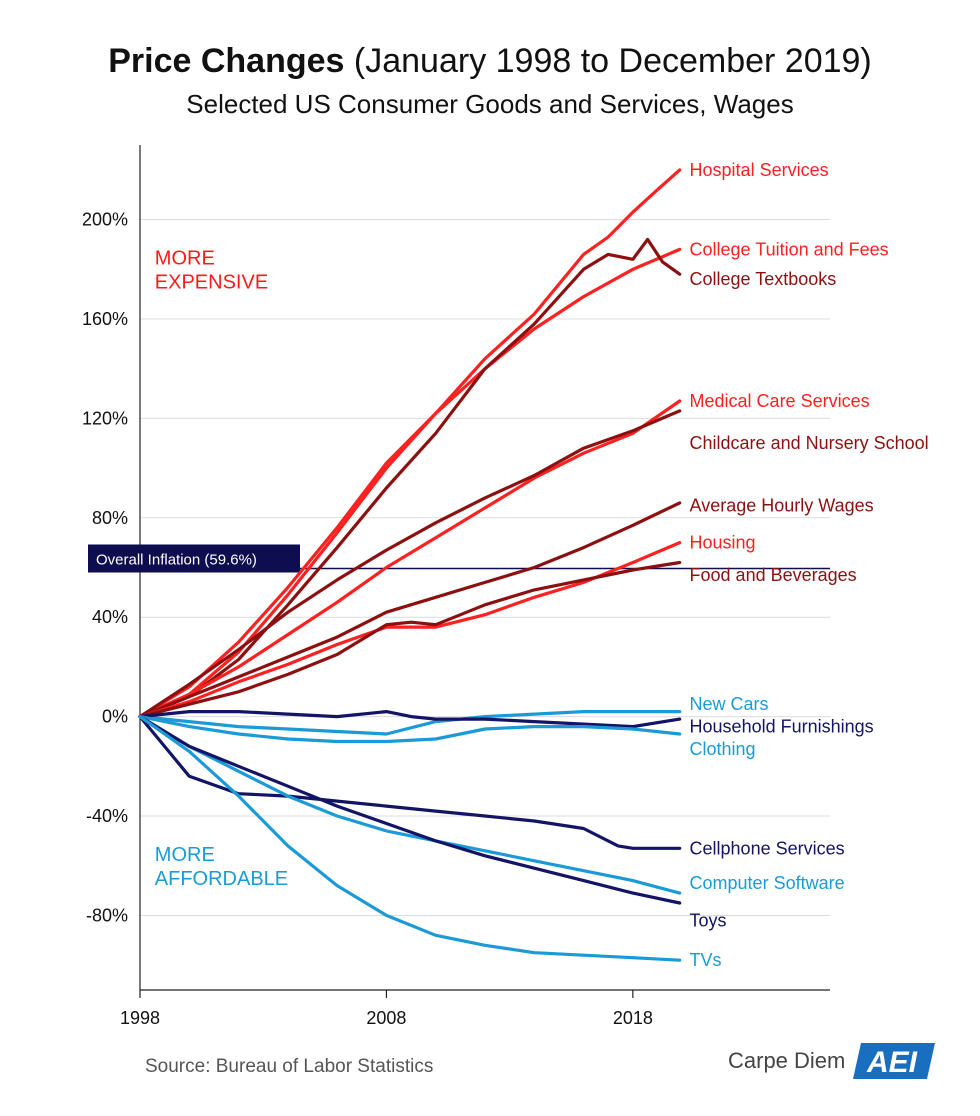 The image size is (980, 1116). Describe the element at coordinates (105, 220) in the screenshot. I see `y-tick-label: 200%` at that location.